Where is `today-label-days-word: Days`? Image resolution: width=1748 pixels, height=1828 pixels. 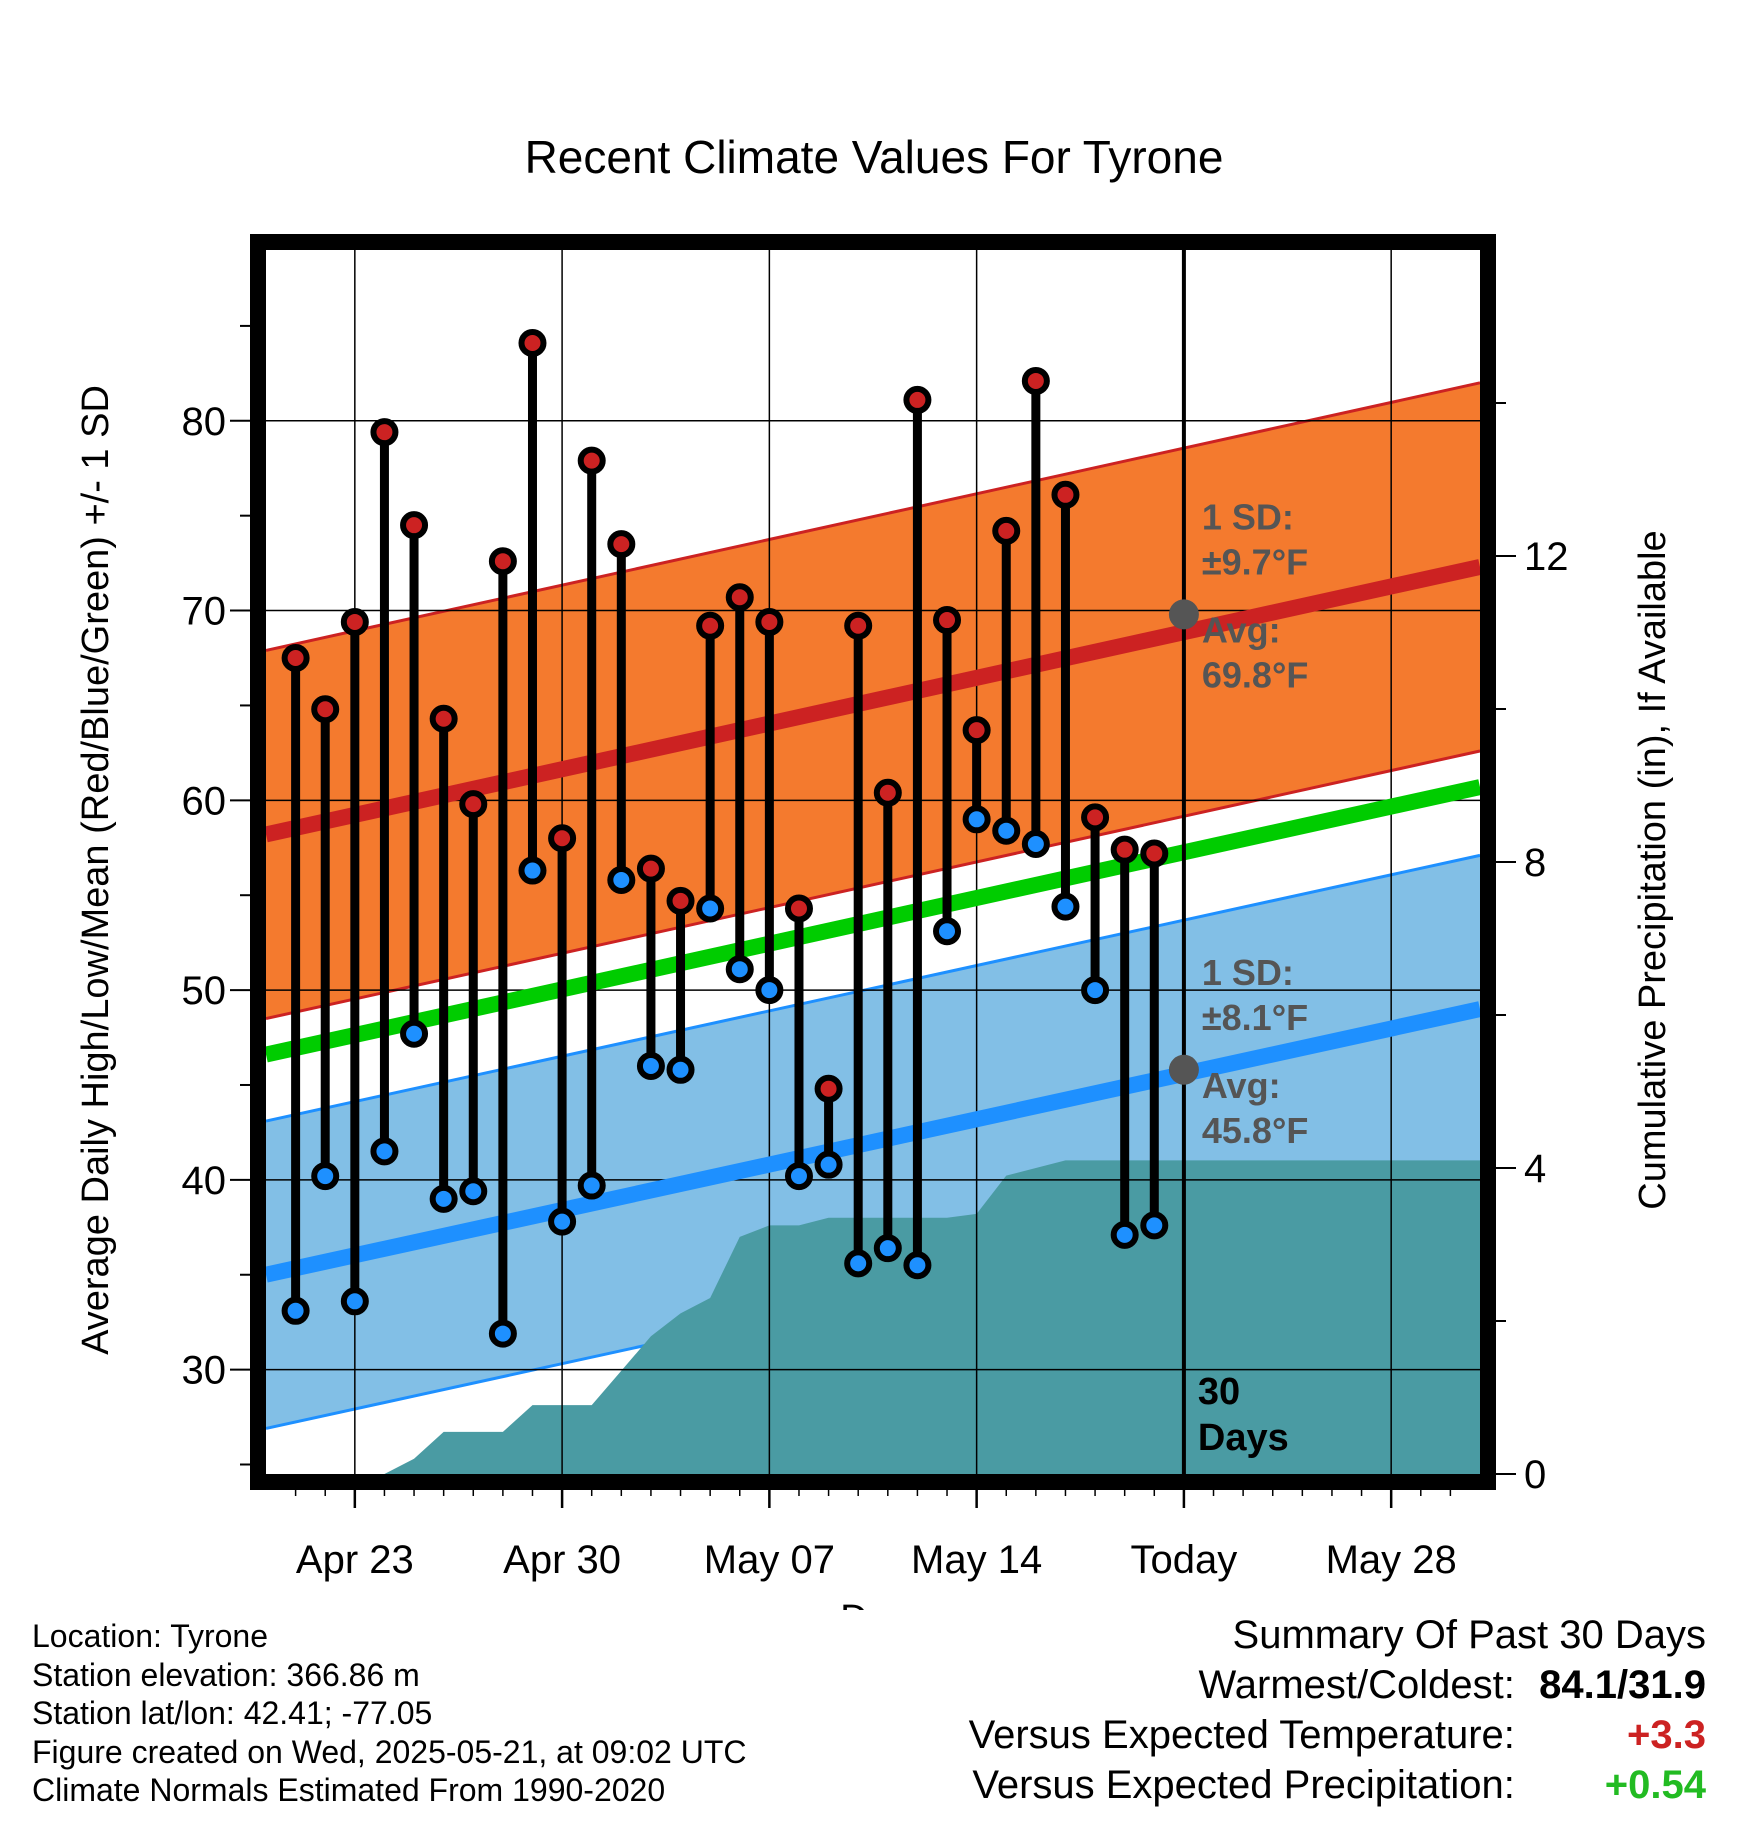
today-label-days-word: Days is located at coordinates (1243, 1438).